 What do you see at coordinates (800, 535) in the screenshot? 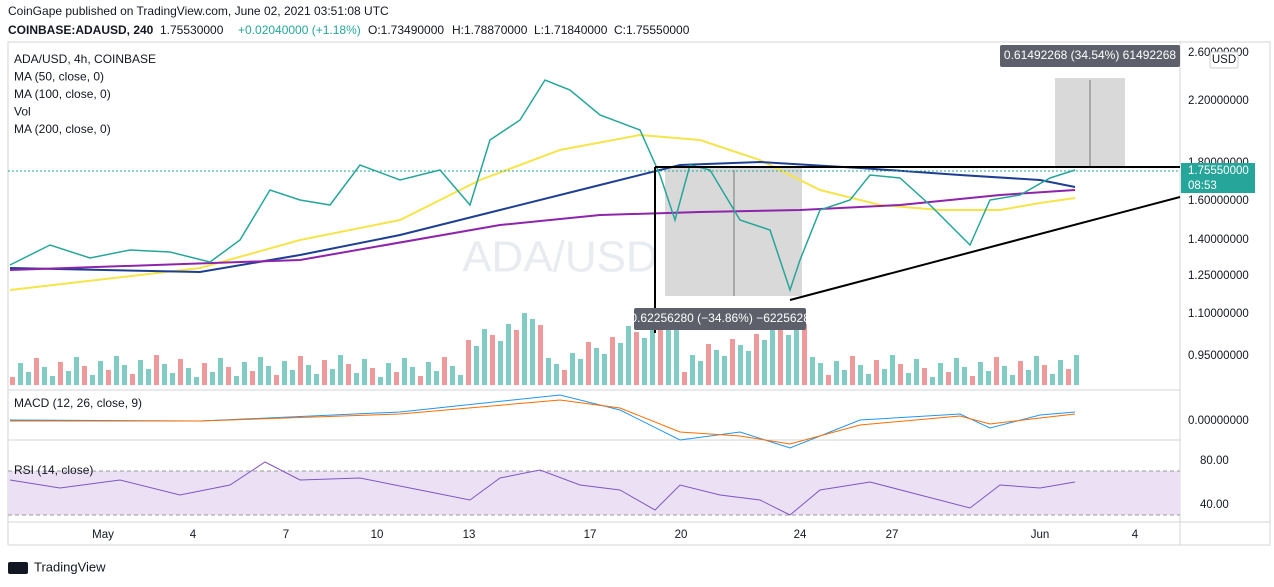
I see `time-axis-label: 24` at bounding box center [800, 535].